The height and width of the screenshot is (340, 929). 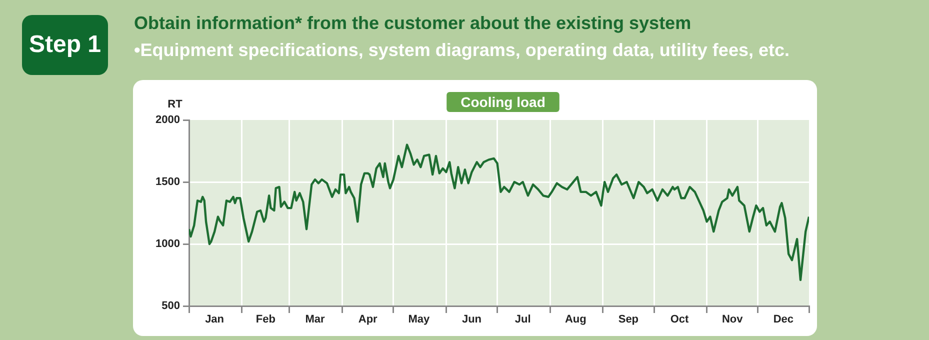 I want to click on text: Step 1, so click(x=65, y=45).